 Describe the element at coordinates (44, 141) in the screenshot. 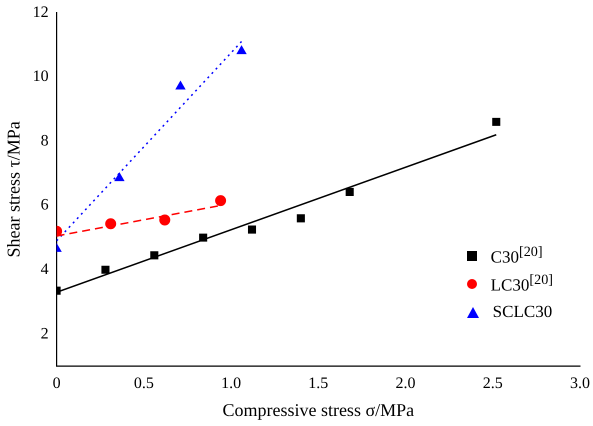

I see `y-tick-label: 8` at that location.